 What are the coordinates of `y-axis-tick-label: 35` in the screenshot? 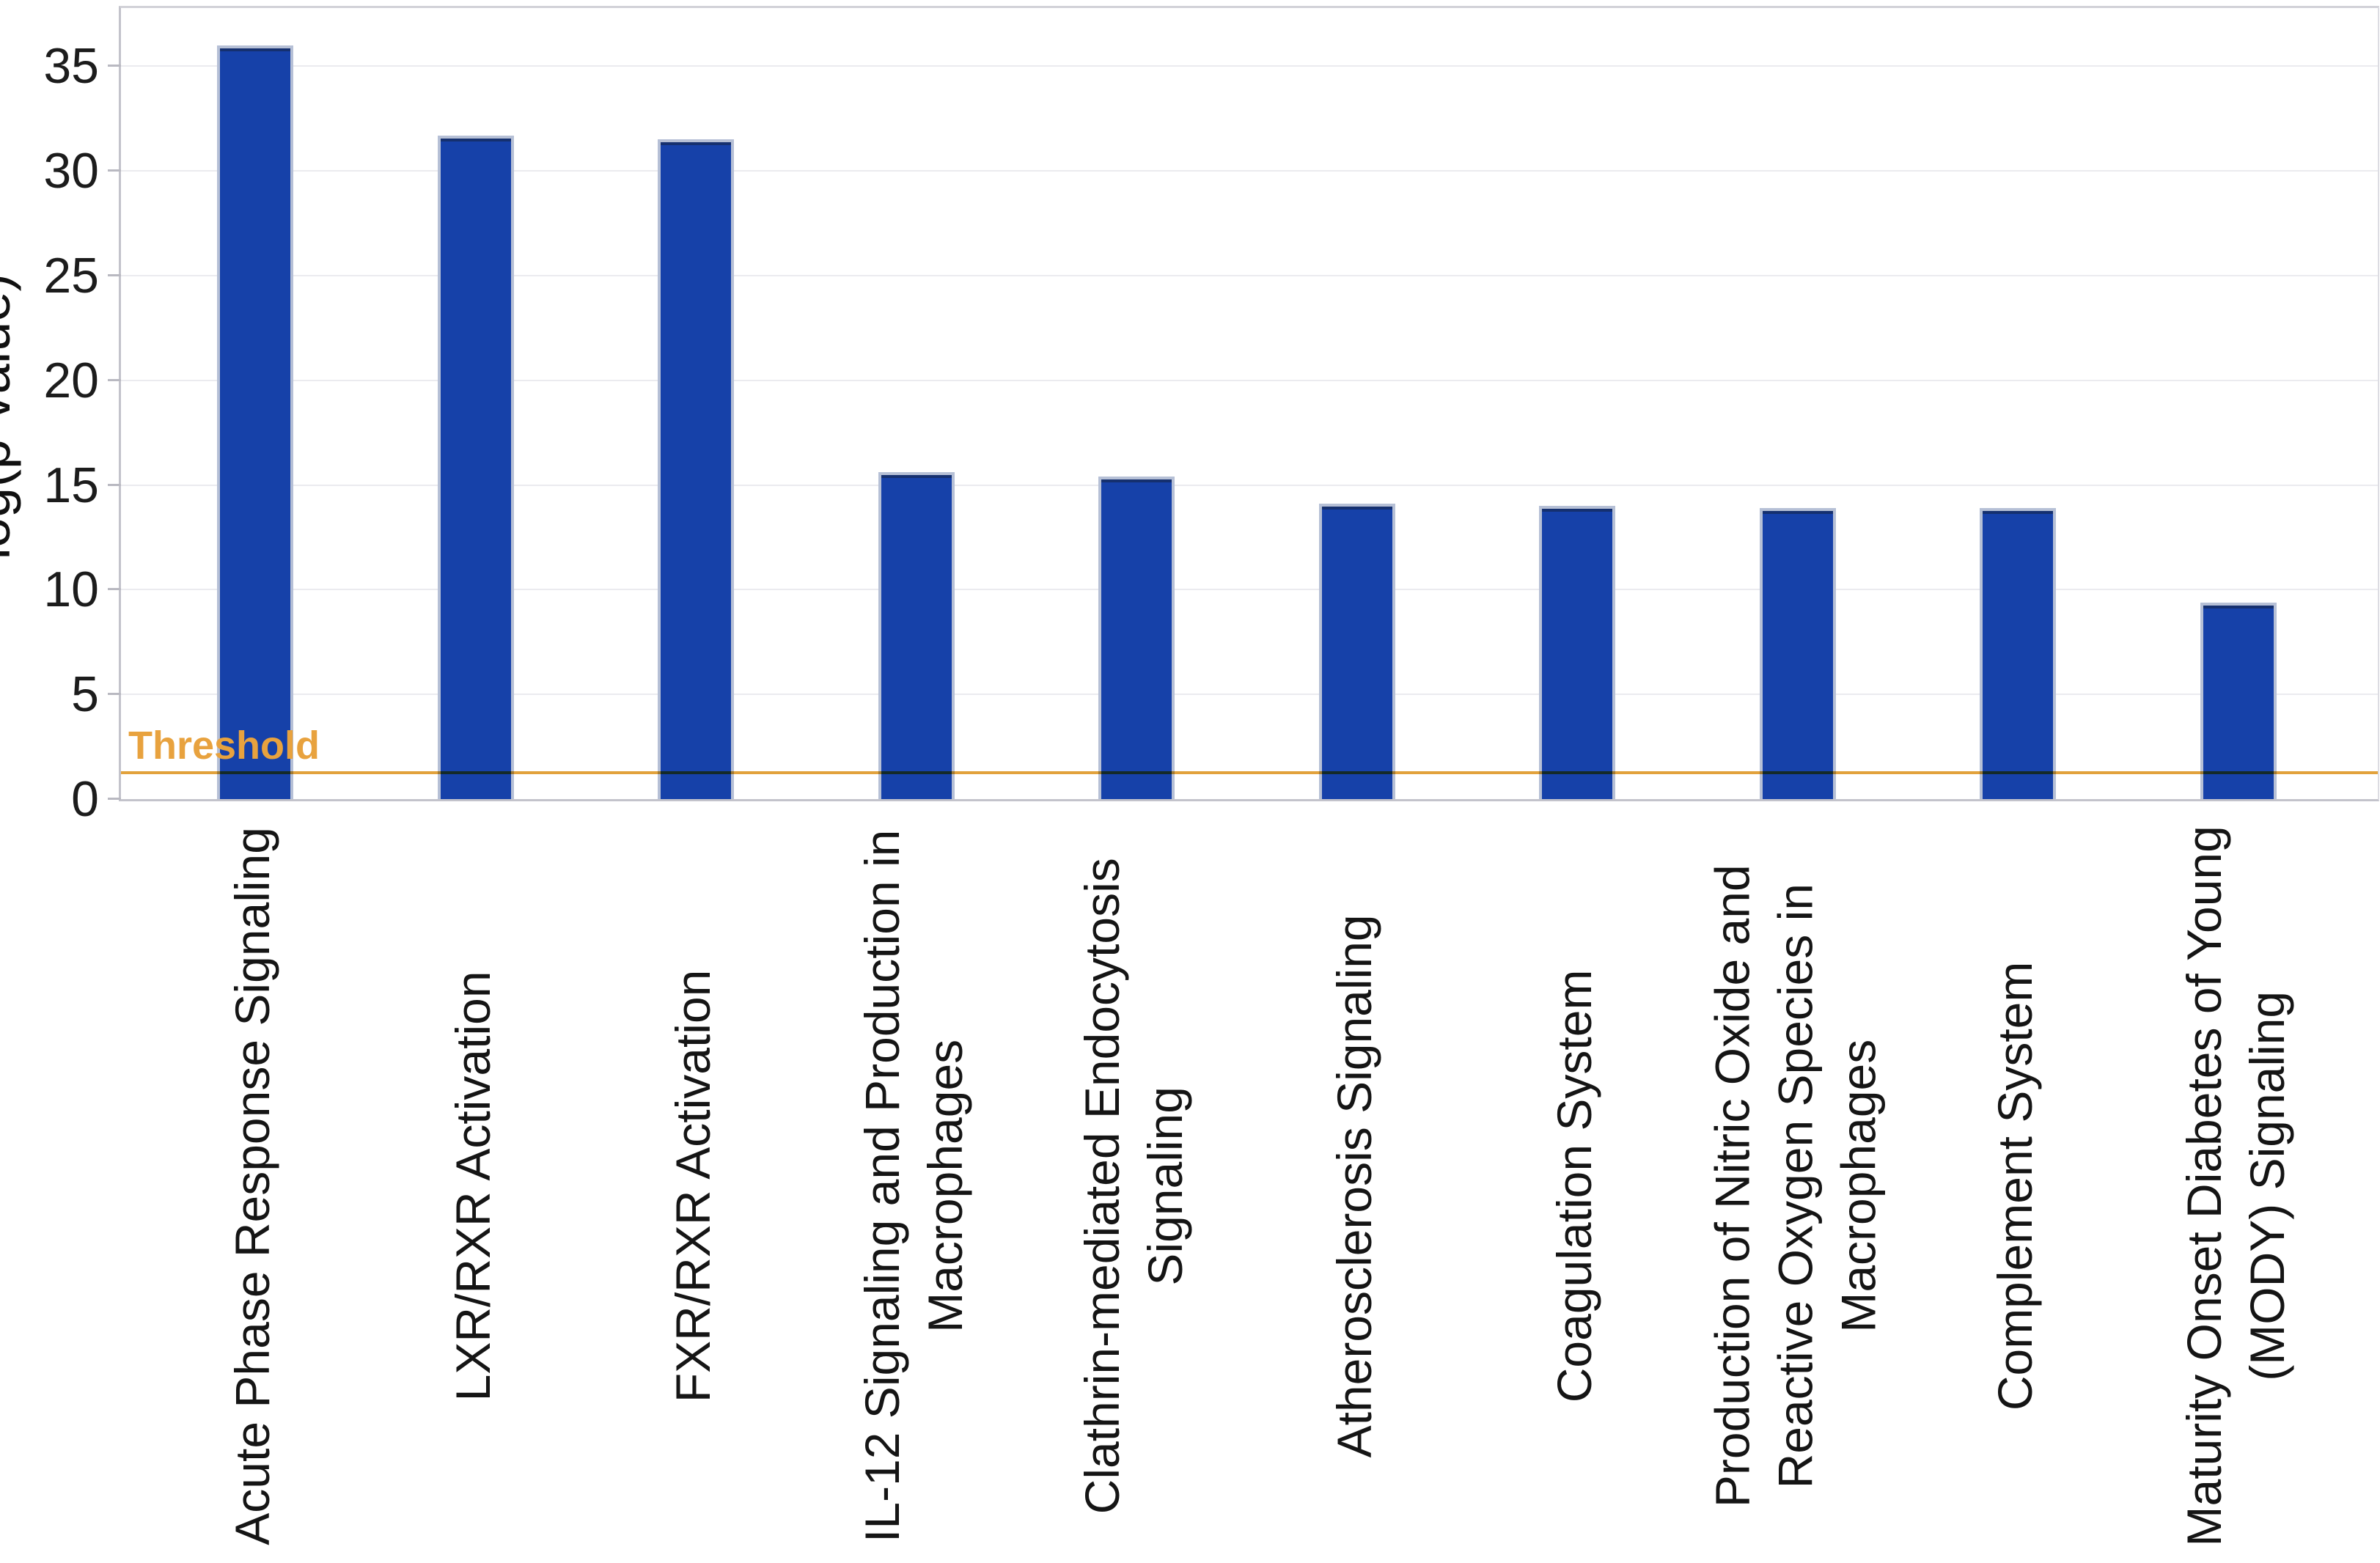 It's located at (71, 66).